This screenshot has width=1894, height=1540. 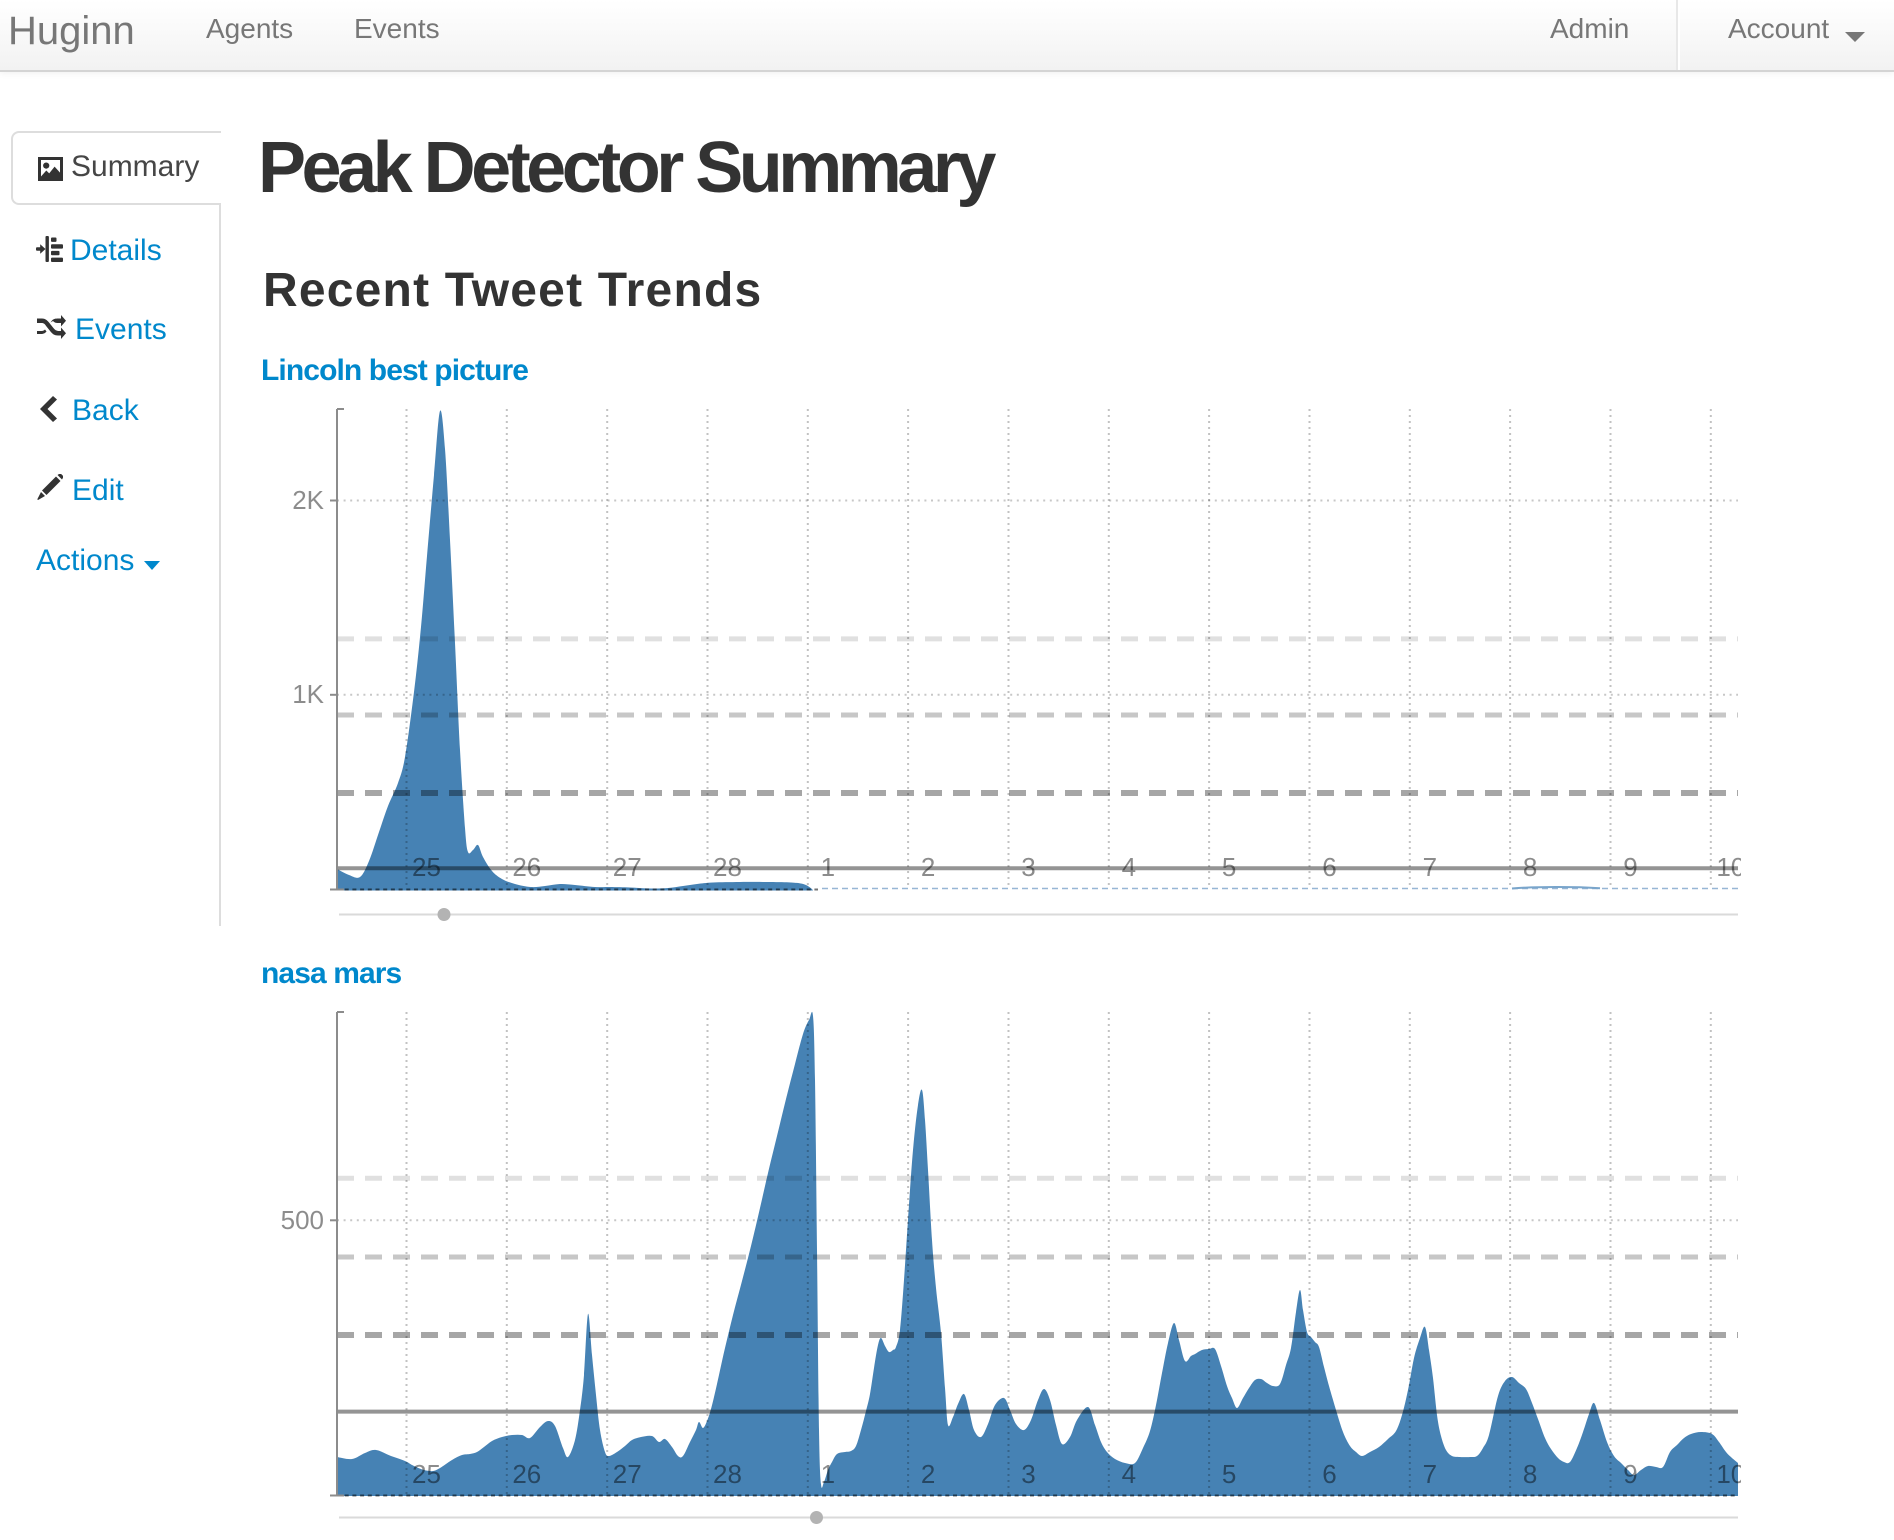 What do you see at coordinates (302, 1220) in the screenshot?
I see `svg-text: 500` at bounding box center [302, 1220].